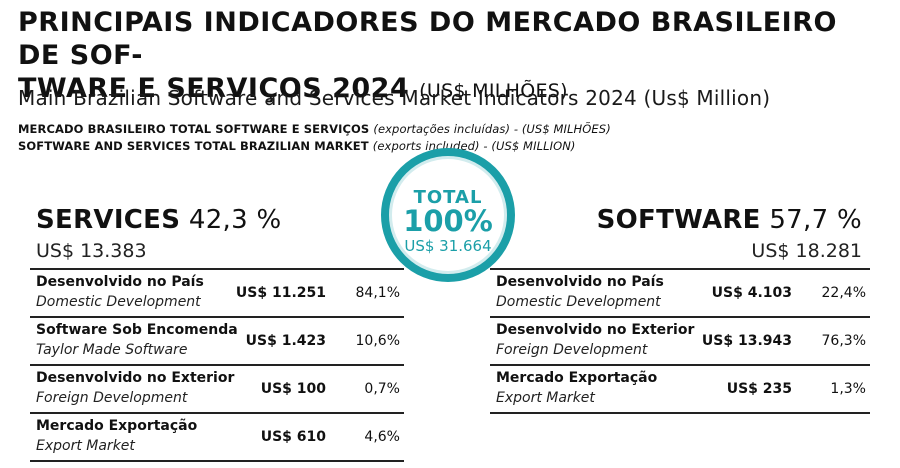  What do you see at coordinates (474, 146) in the screenshot?
I see `market-note-en-italic: (exports included) - (US$ MILLION)` at bounding box center [474, 146].